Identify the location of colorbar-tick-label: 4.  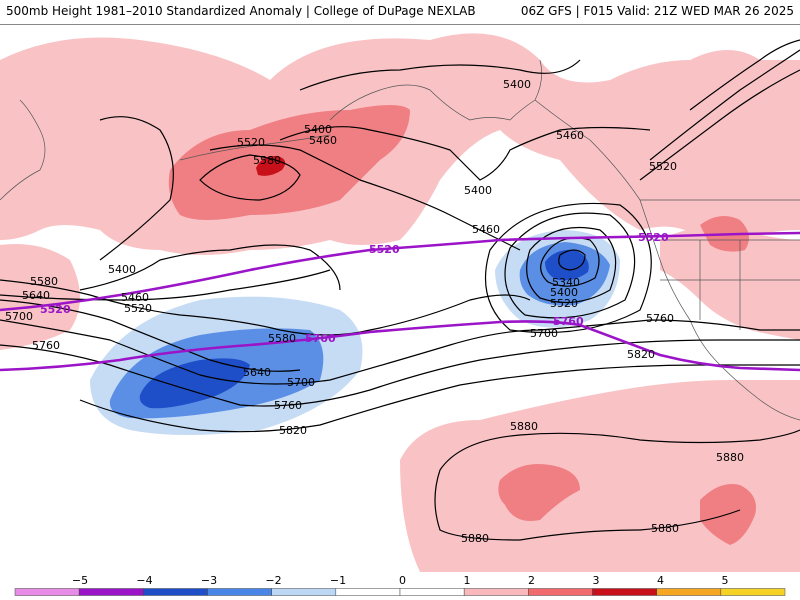
(660, 580).